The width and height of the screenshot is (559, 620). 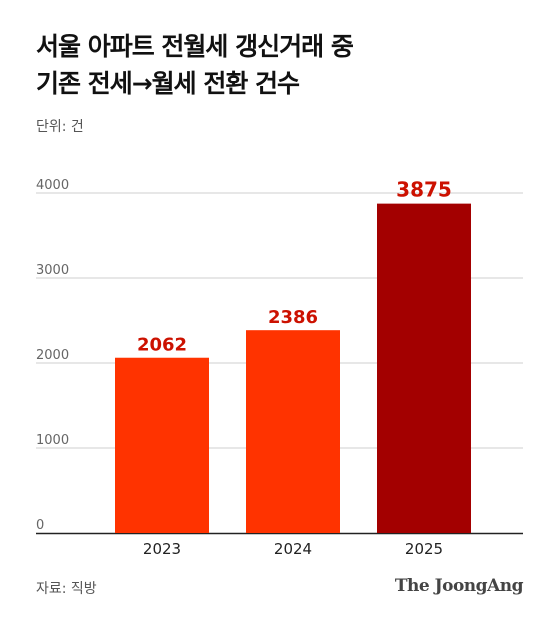 What do you see at coordinates (293, 549) in the screenshot?
I see `x-tick-label-2024: 2024` at bounding box center [293, 549].